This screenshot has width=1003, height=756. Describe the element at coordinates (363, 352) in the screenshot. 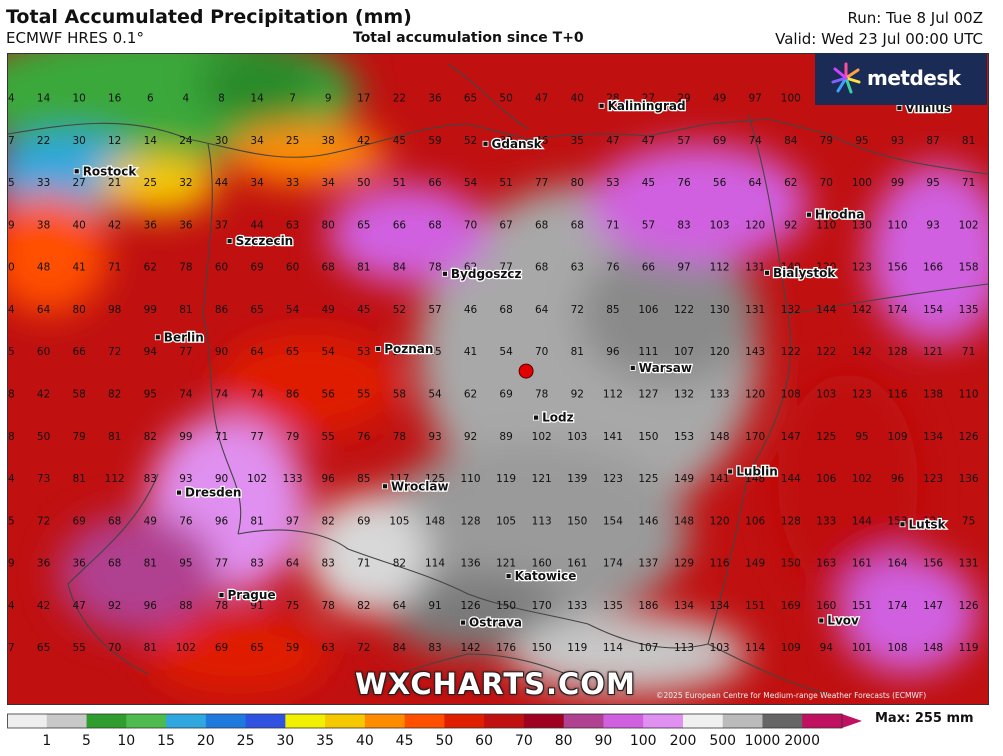

I see `grid-value: 53` at that location.